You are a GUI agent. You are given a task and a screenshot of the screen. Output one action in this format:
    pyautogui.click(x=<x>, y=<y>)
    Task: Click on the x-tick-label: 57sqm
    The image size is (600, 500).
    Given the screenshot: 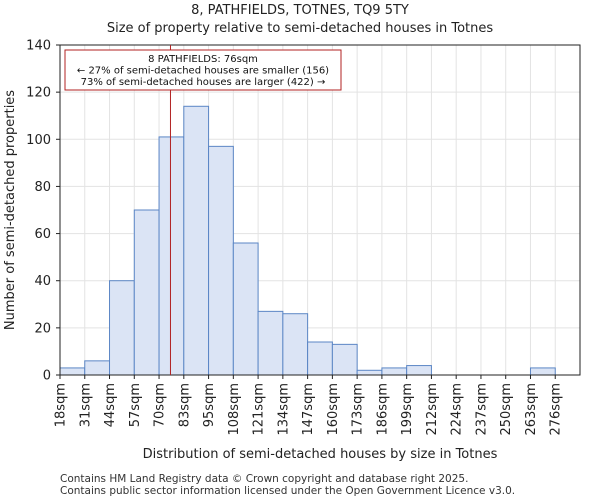 What is the action you would take?
    pyautogui.click(x=135, y=405)
    